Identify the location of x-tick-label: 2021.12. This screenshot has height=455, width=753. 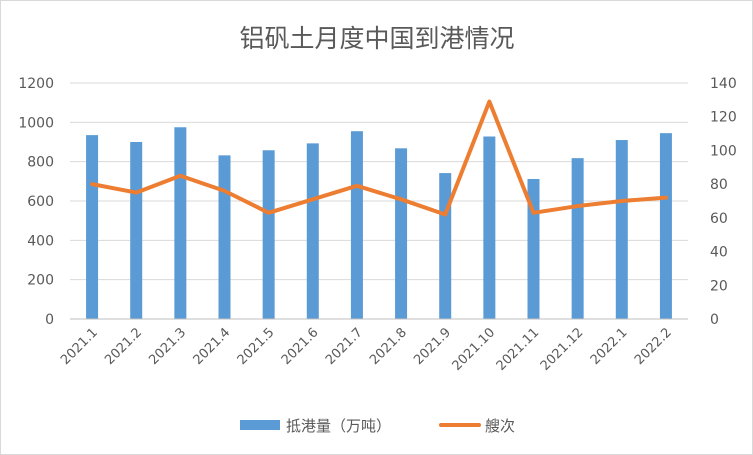
(562, 349).